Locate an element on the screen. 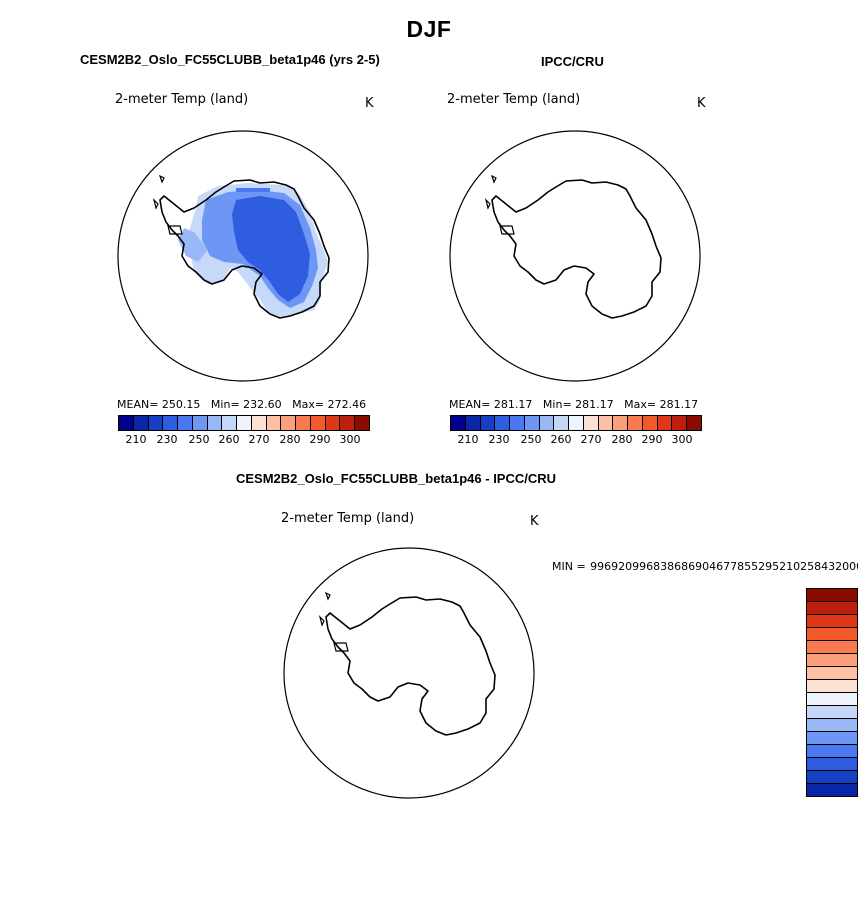 This screenshot has width=858, height=900. diff-variable-label: 2-meter Temp (land) is located at coordinates (348, 518).